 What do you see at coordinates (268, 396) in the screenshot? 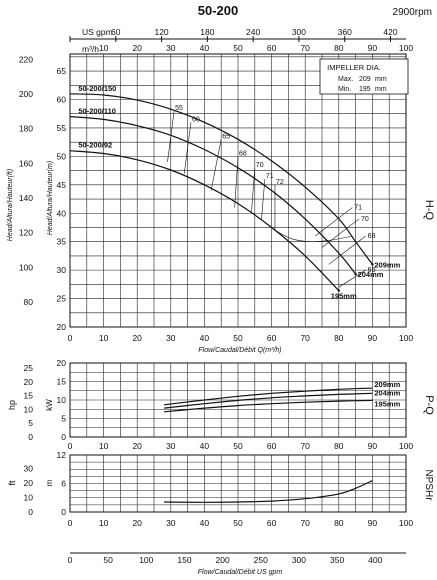
I see `pq-curve-209mm` at bounding box center [268, 396].